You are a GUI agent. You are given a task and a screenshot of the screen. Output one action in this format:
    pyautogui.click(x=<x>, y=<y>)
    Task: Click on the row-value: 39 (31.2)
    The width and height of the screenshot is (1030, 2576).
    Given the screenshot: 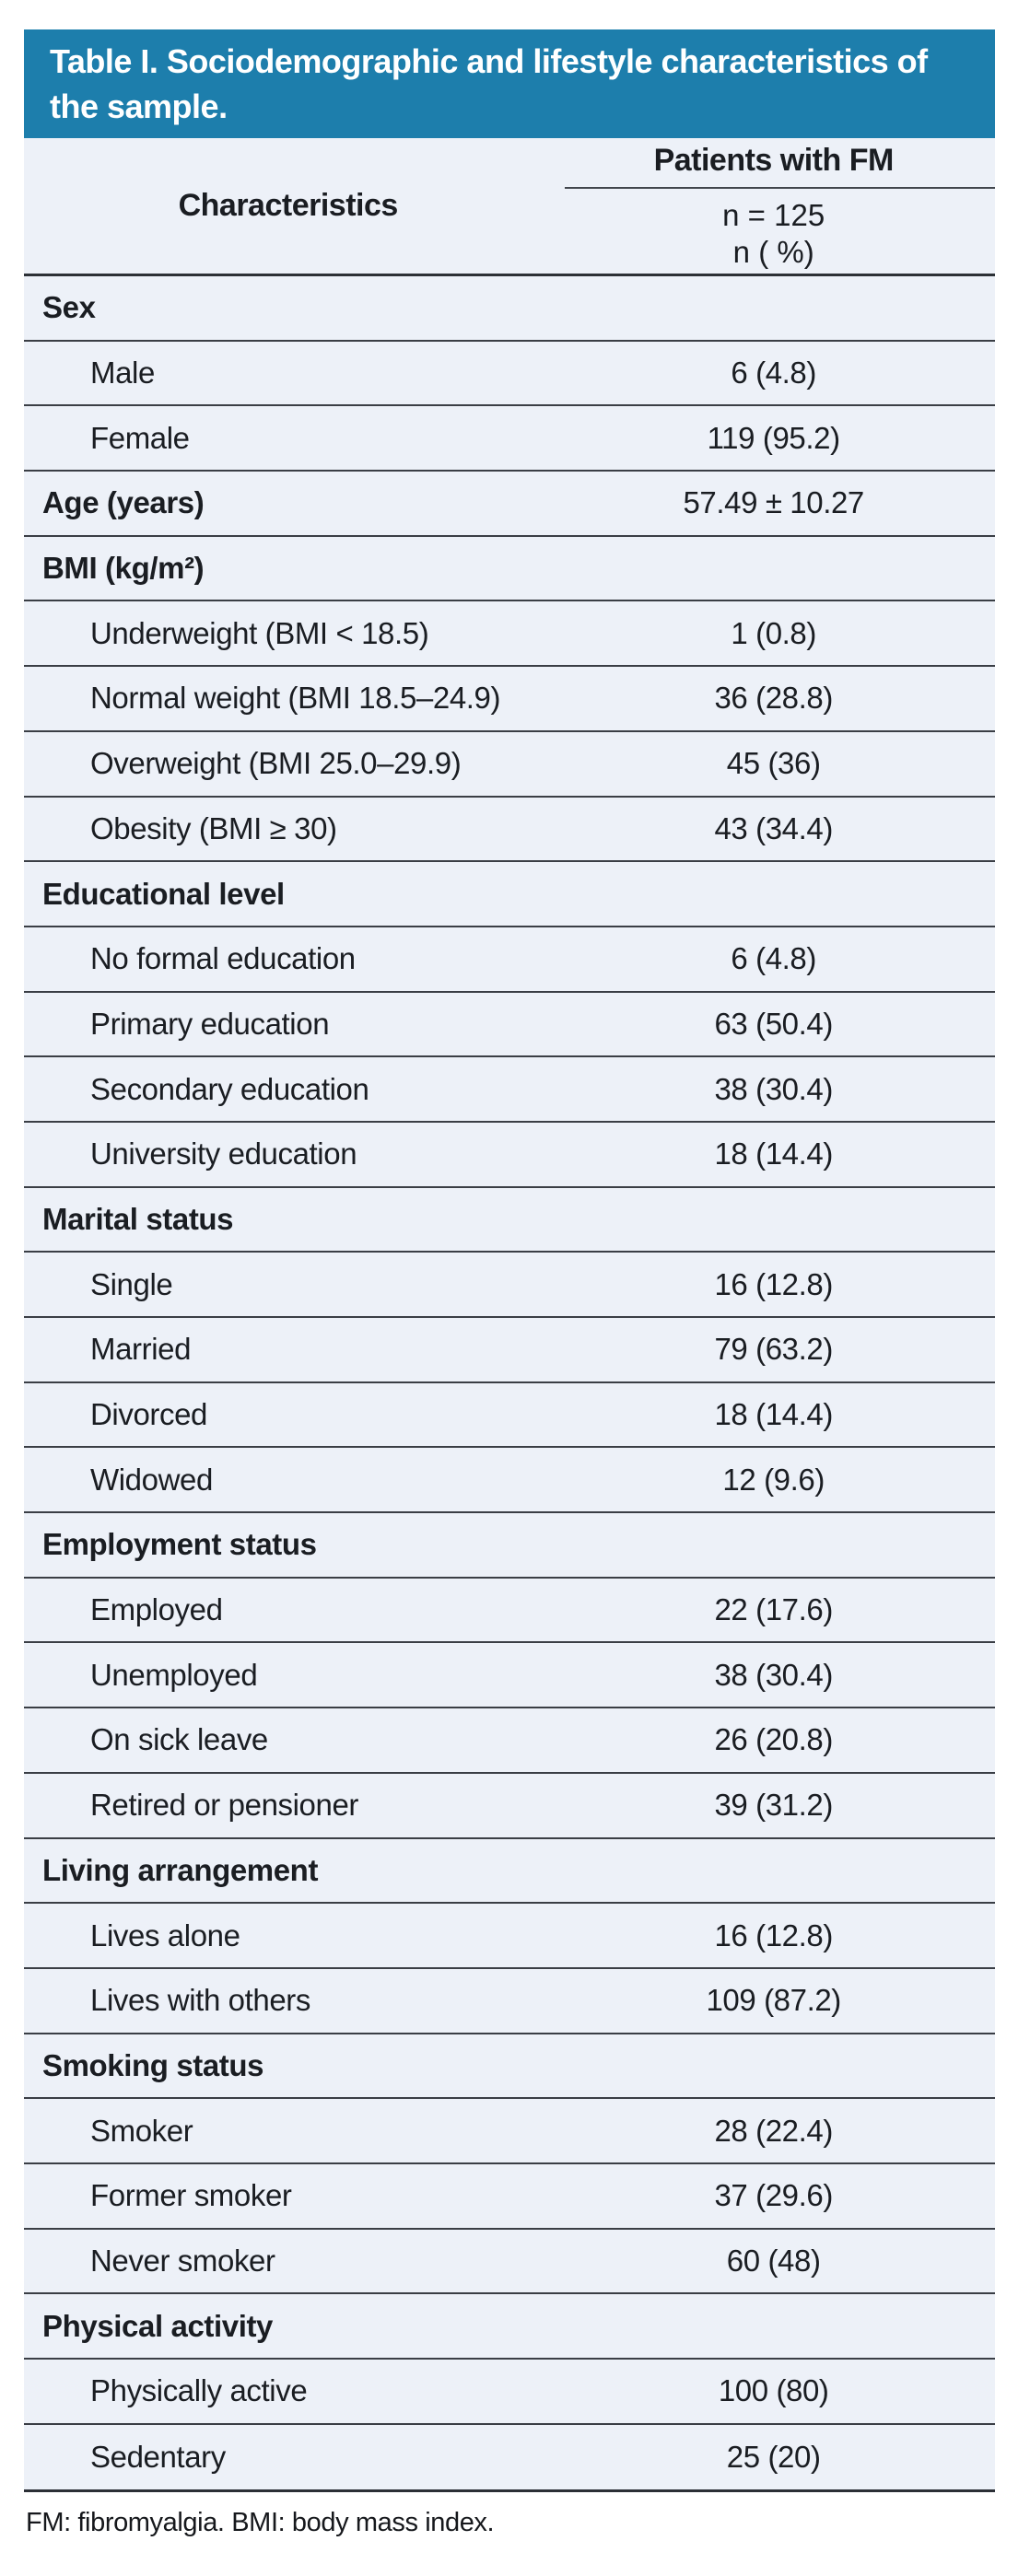 What is the action you would take?
    pyautogui.click(x=773, y=1805)
    